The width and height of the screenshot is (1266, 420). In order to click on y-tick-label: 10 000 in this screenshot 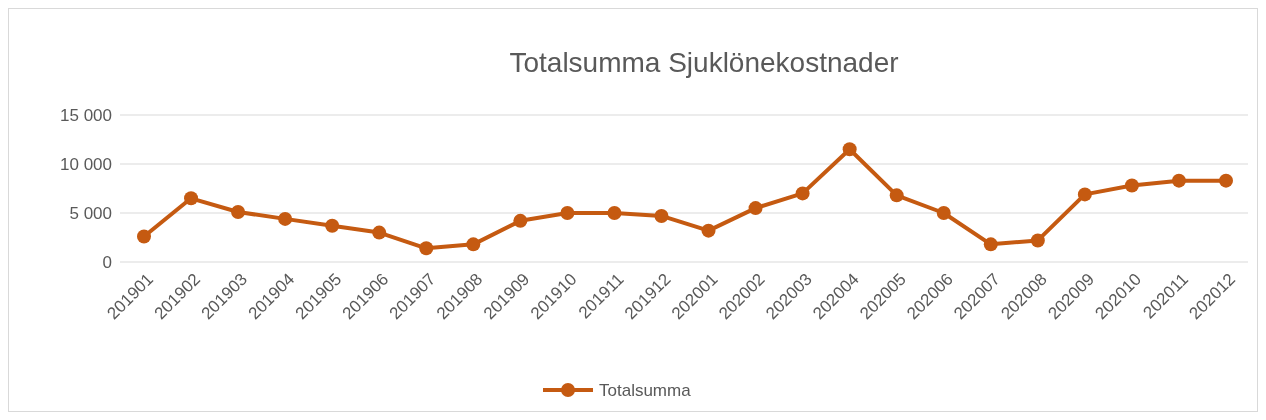, I will do `click(86, 164)`.